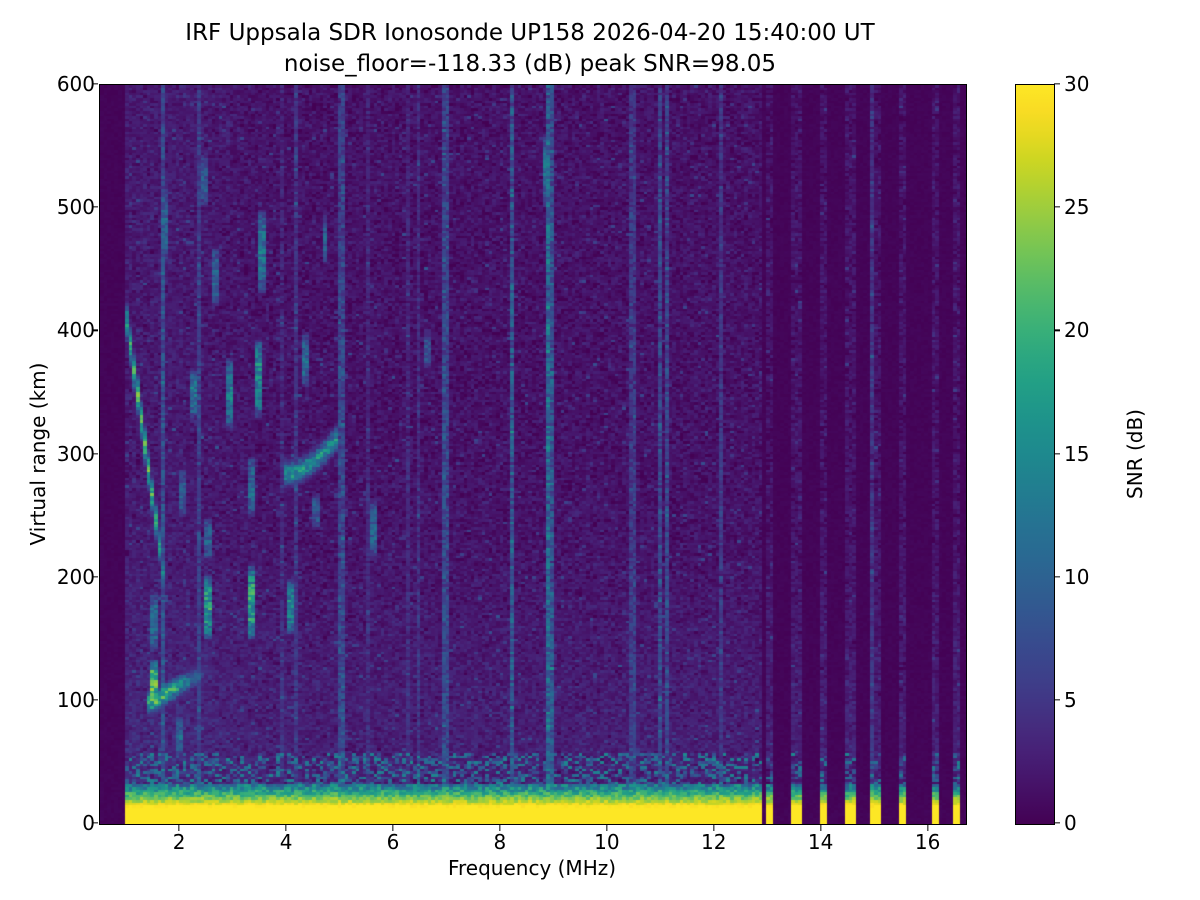 This screenshot has width=1200, height=900. I want to click on x-axis-tick-label: 14, so click(820, 842).